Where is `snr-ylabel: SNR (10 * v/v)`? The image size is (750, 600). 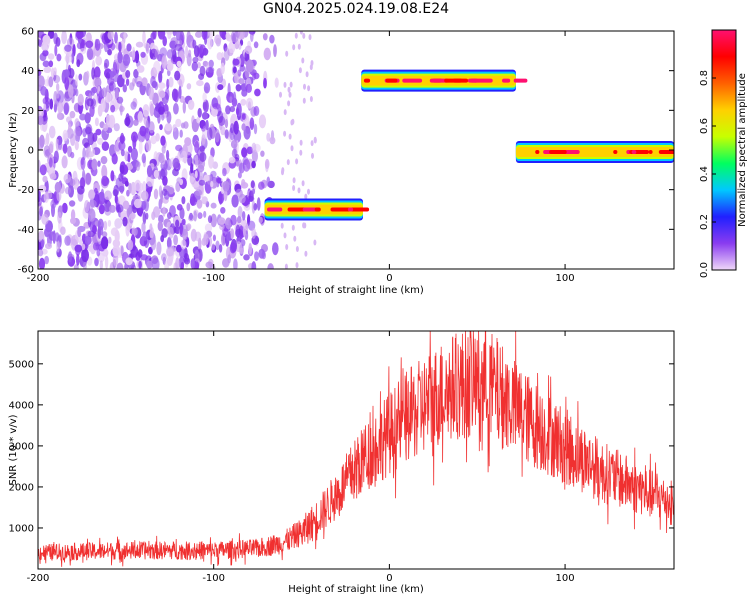
snr-ylabel: SNR (10 * v/v) is located at coordinates (13, 449).